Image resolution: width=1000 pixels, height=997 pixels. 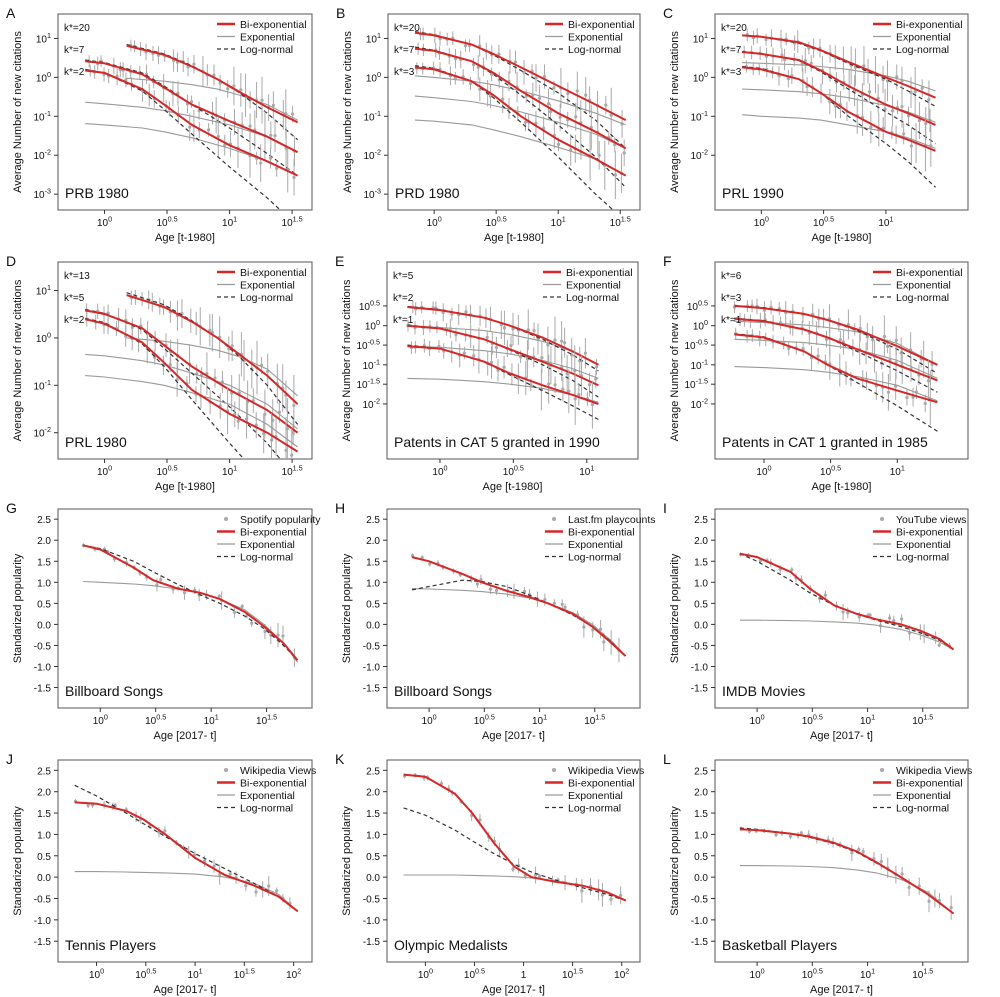 I want to click on y-tick-label: -1.5, so click(x=43, y=689).